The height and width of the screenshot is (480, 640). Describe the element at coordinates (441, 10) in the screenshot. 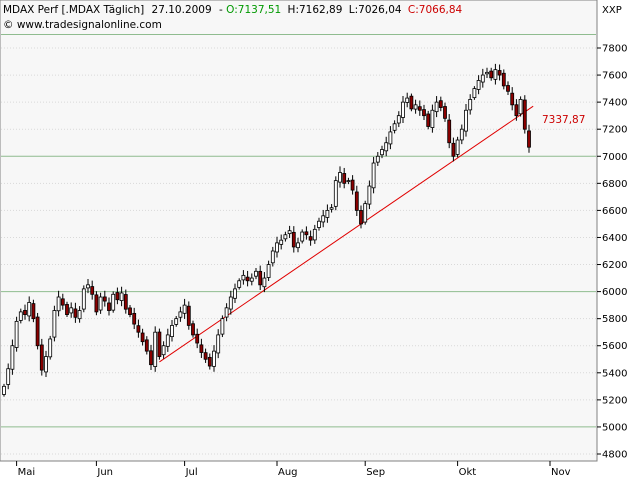

I see `close-value: 7066,84` at that location.